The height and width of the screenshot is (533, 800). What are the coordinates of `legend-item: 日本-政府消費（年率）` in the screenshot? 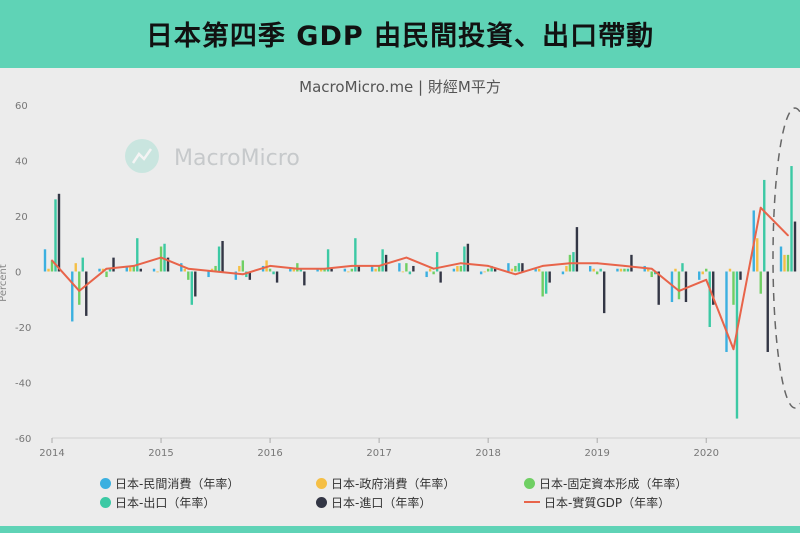 It's located at (385, 483).